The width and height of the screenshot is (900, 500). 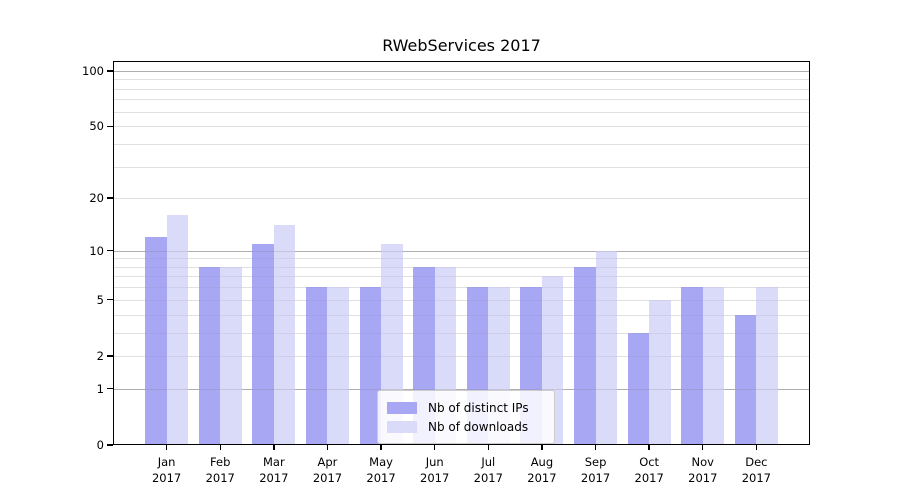 What do you see at coordinates (274, 447) in the screenshot?
I see `x-tick-mar` at bounding box center [274, 447].